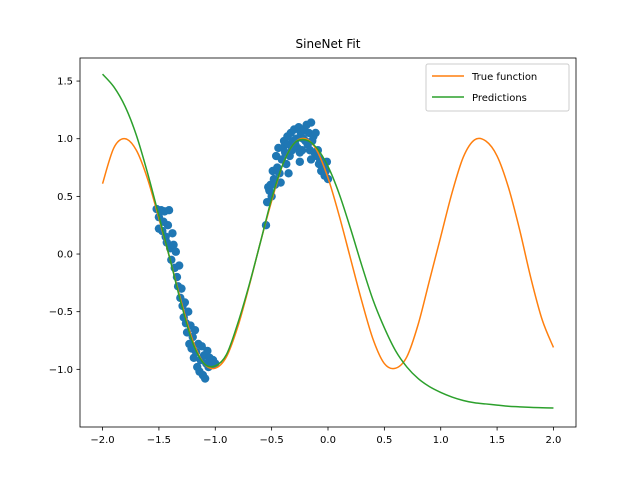  Describe the element at coordinates (159, 440) in the screenshot. I see `x-tick-label: −1.5` at that location.